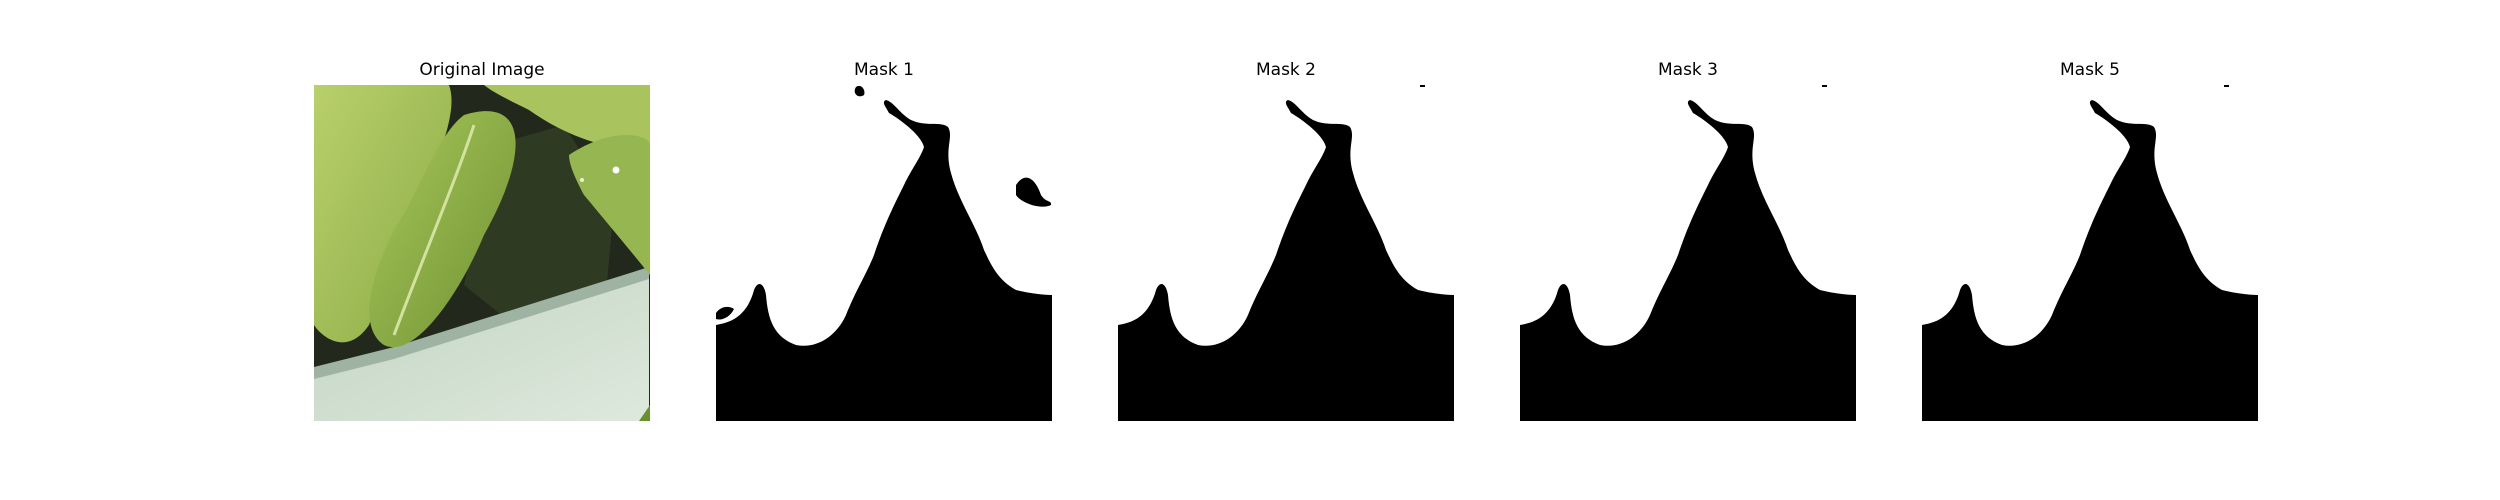 Image resolution: width=2500 pixels, height=500 pixels. I want to click on large-leaf-center, so click(442, 229).